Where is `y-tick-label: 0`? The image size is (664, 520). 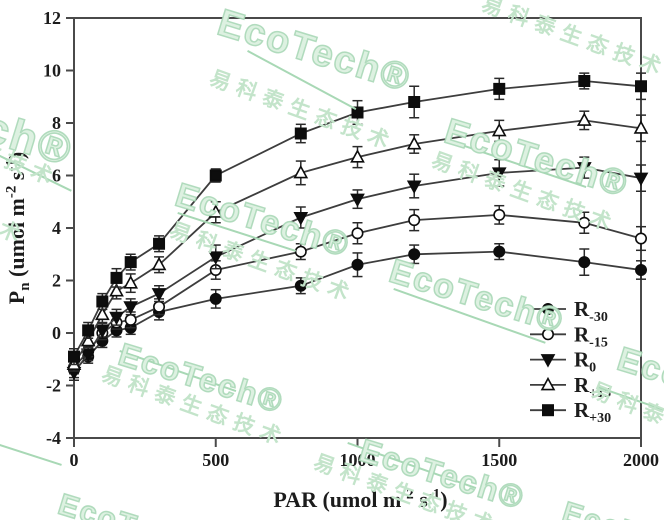 y-tick-label: 0 is located at coordinates (56, 333).